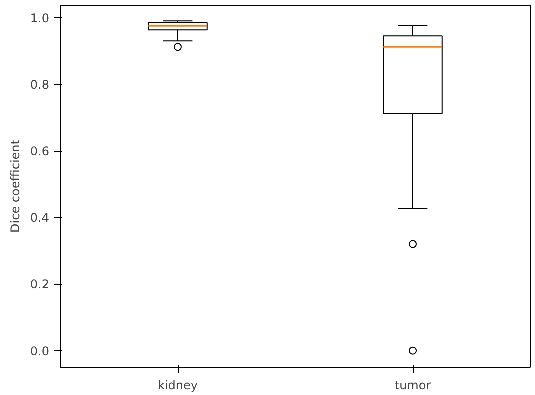 This screenshot has height=395, width=535. I want to click on x-tick-label: tumor, so click(413, 385).